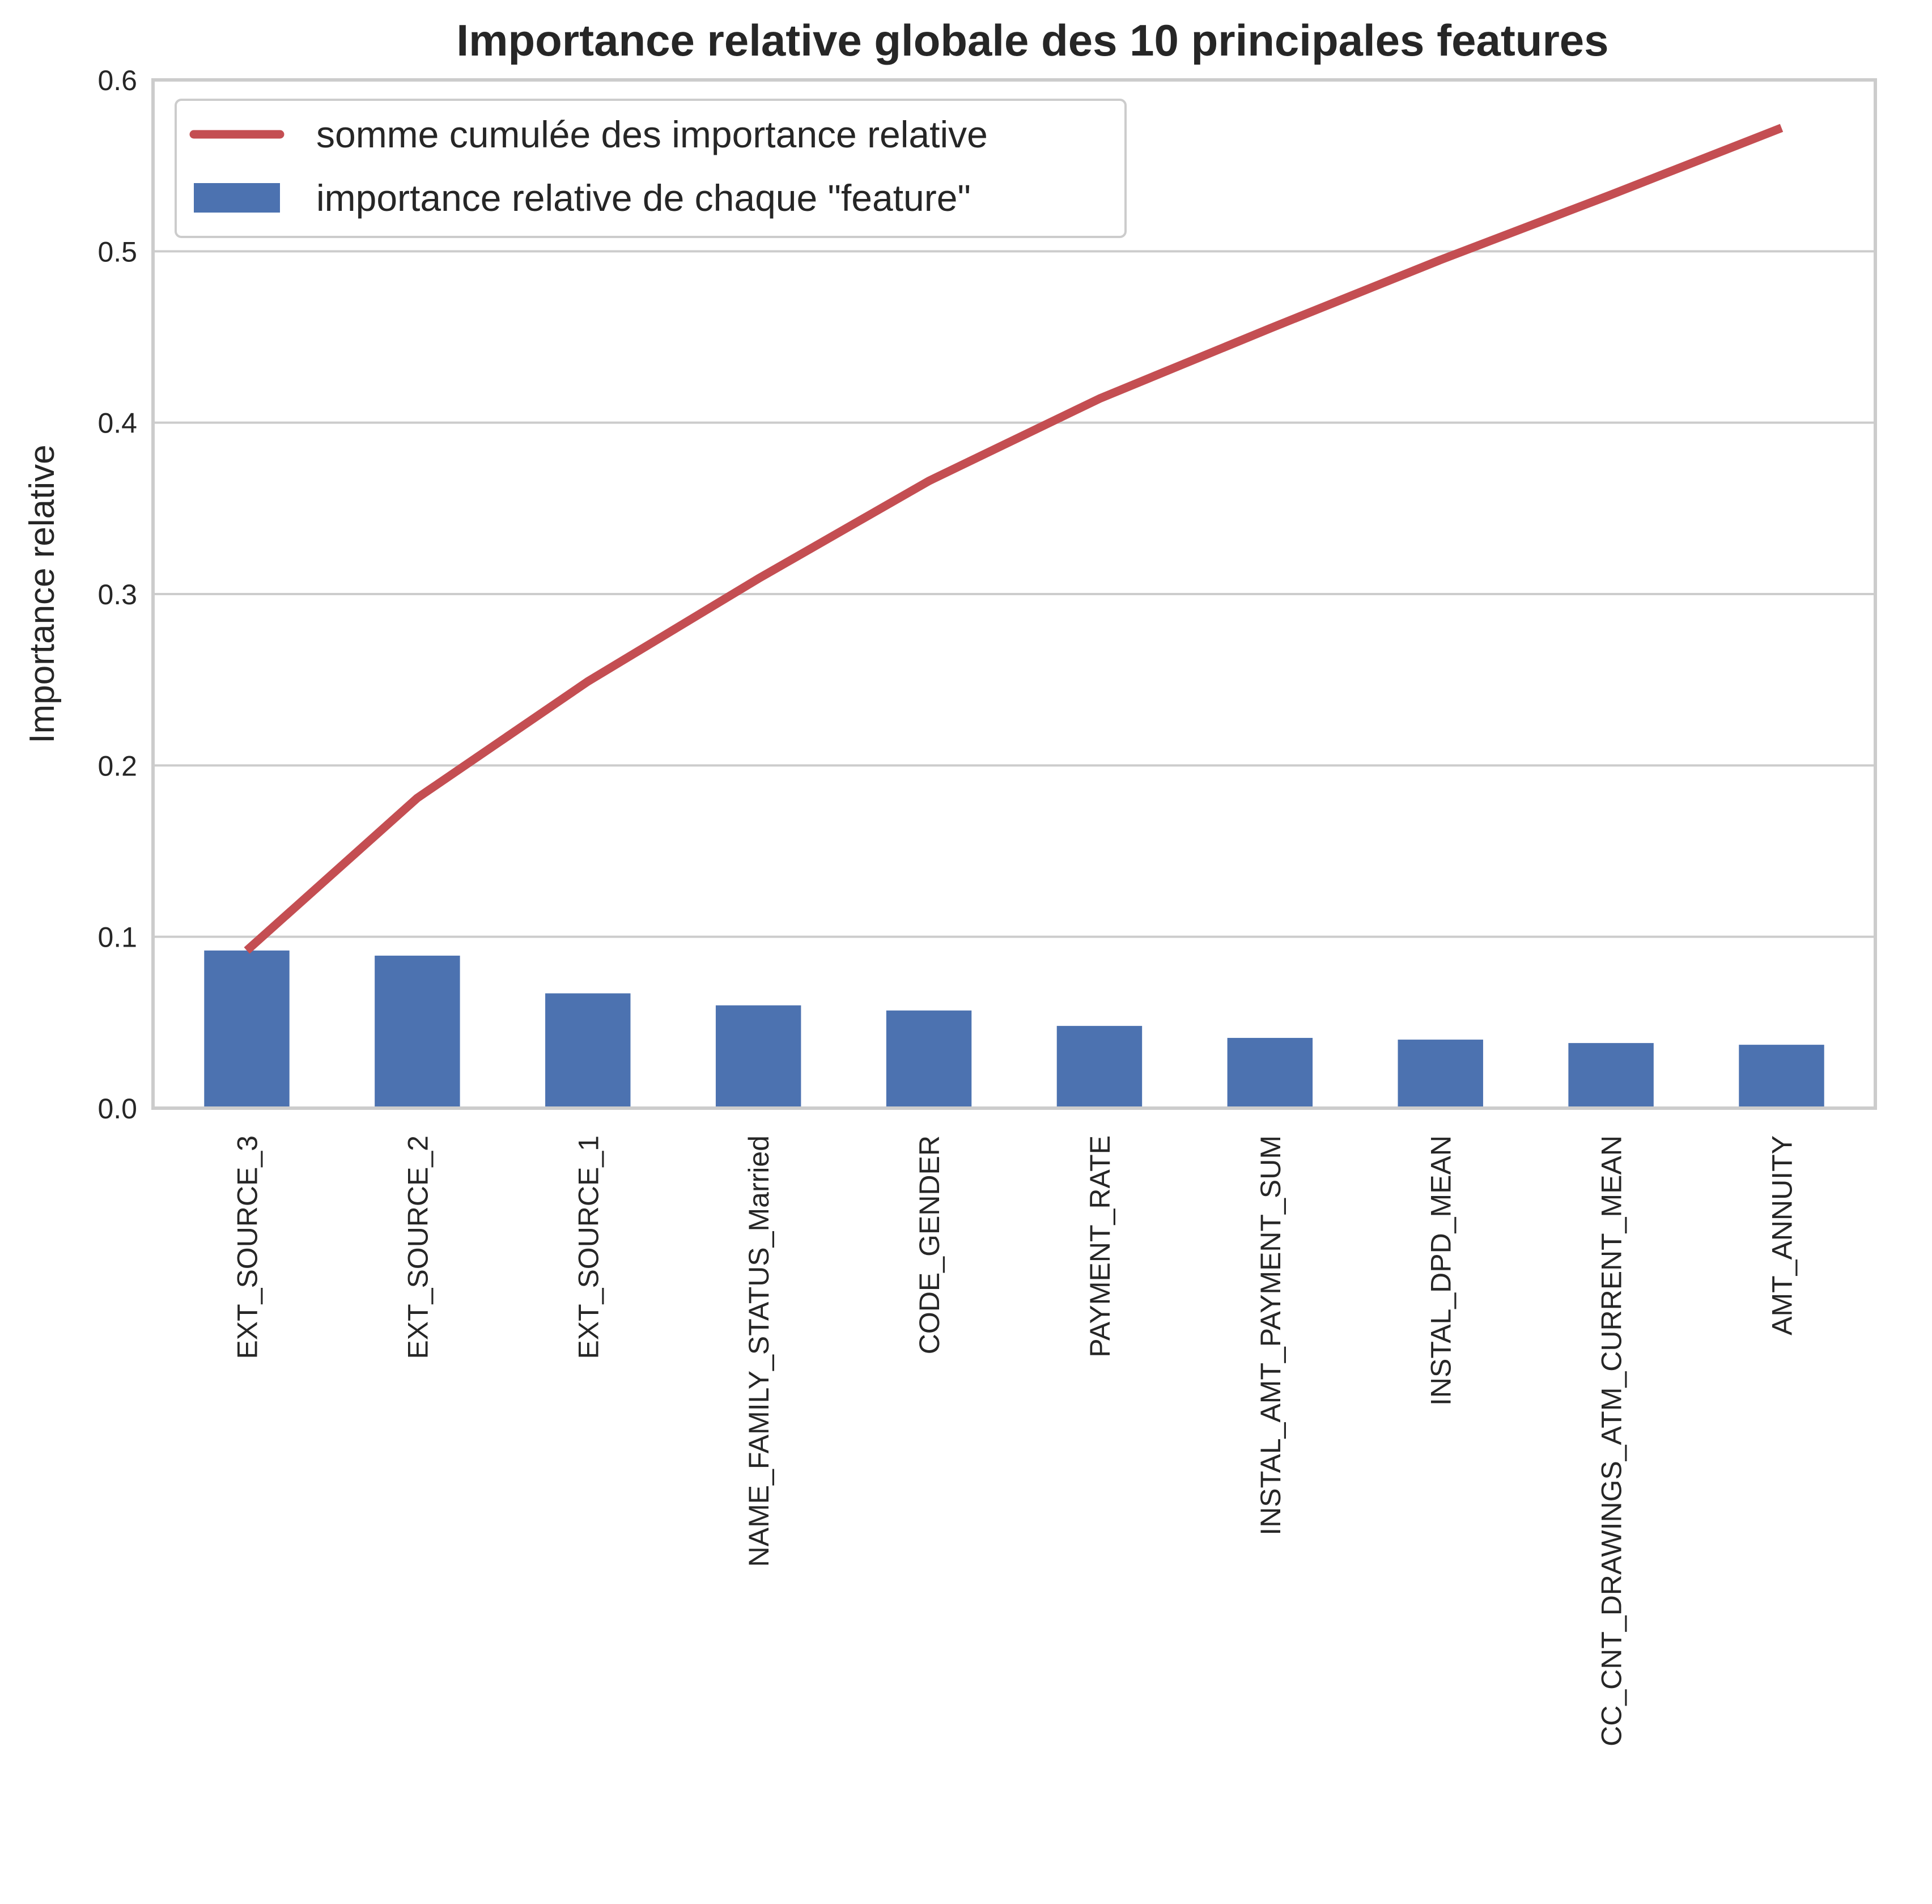 The height and width of the screenshot is (1904, 1932). Describe the element at coordinates (117, 252) in the screenshot. I see `y-tick-label: 0.5` at that location.